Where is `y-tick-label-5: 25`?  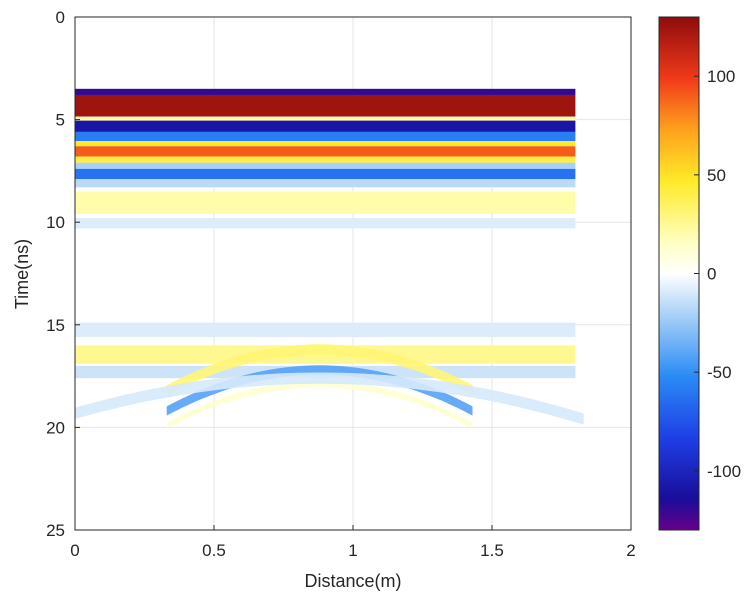
y-tick-label-5: 25 is located at coordinates (55, 530).